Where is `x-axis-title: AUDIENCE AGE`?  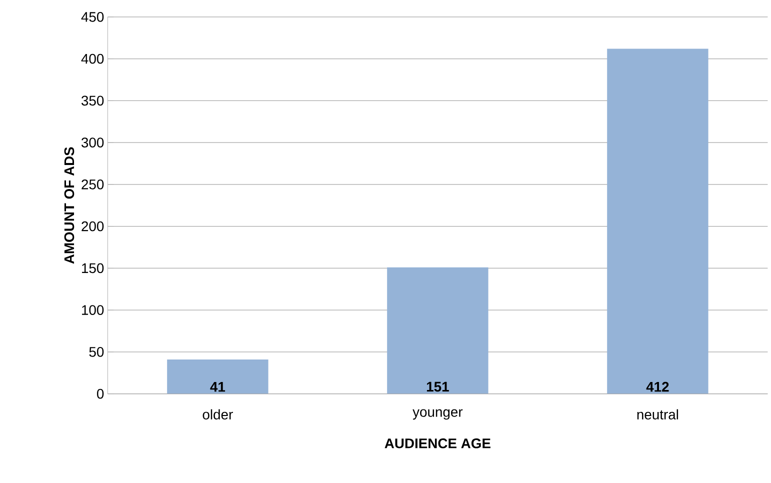
x-axis-title: AUDIENCE AGE is located at coordinates (437, 443).